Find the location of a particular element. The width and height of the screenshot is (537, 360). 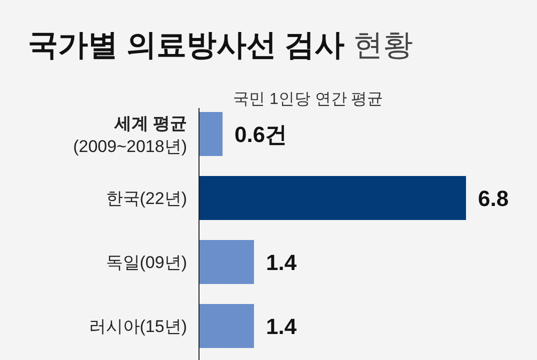

data-label: 0.6건 is located at coordinates (261, 134).